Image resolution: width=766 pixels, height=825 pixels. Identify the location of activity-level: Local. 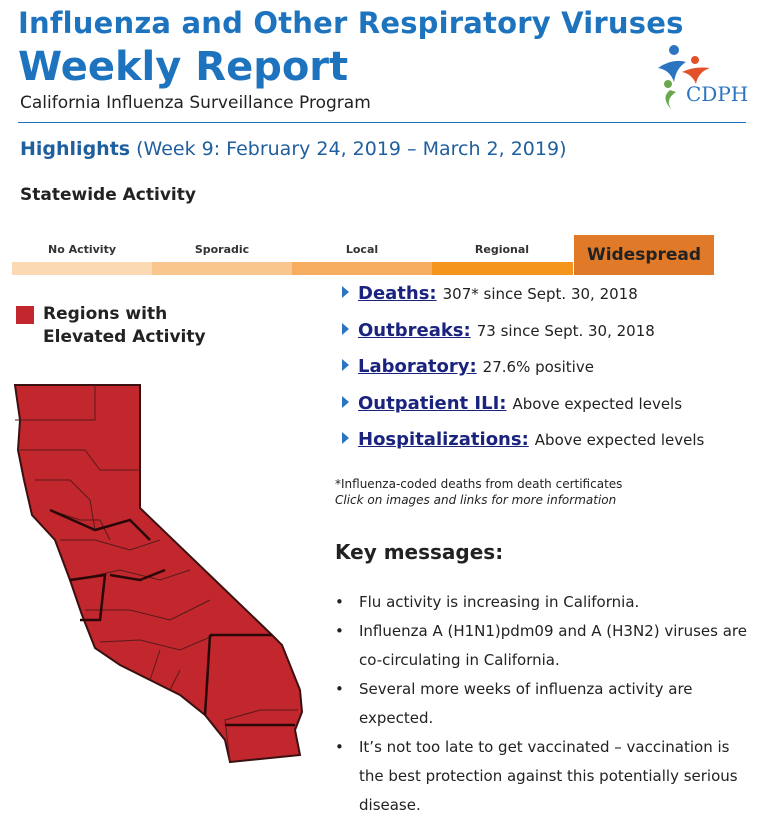
(362, 249).